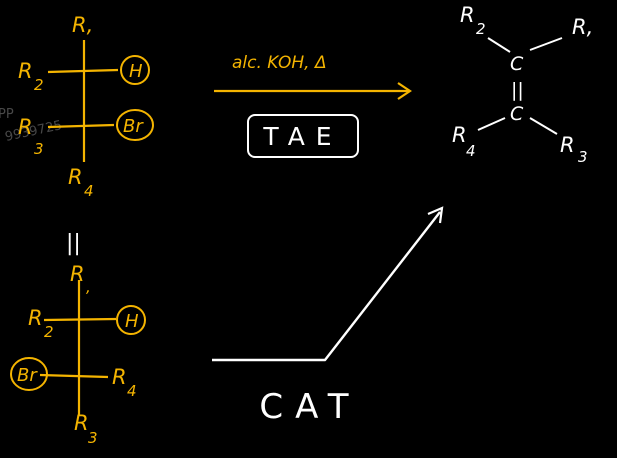 Image resolution: width=617 pixels, height=458 pixels. Describe the element at coordinates (309, 407) in the screenshot. I see `cat-label: CAT` at that location.